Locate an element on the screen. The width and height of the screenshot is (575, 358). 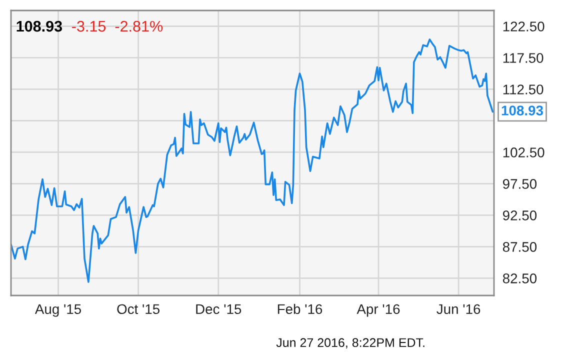
text: 108.93 is located at coordinates (39, 26).